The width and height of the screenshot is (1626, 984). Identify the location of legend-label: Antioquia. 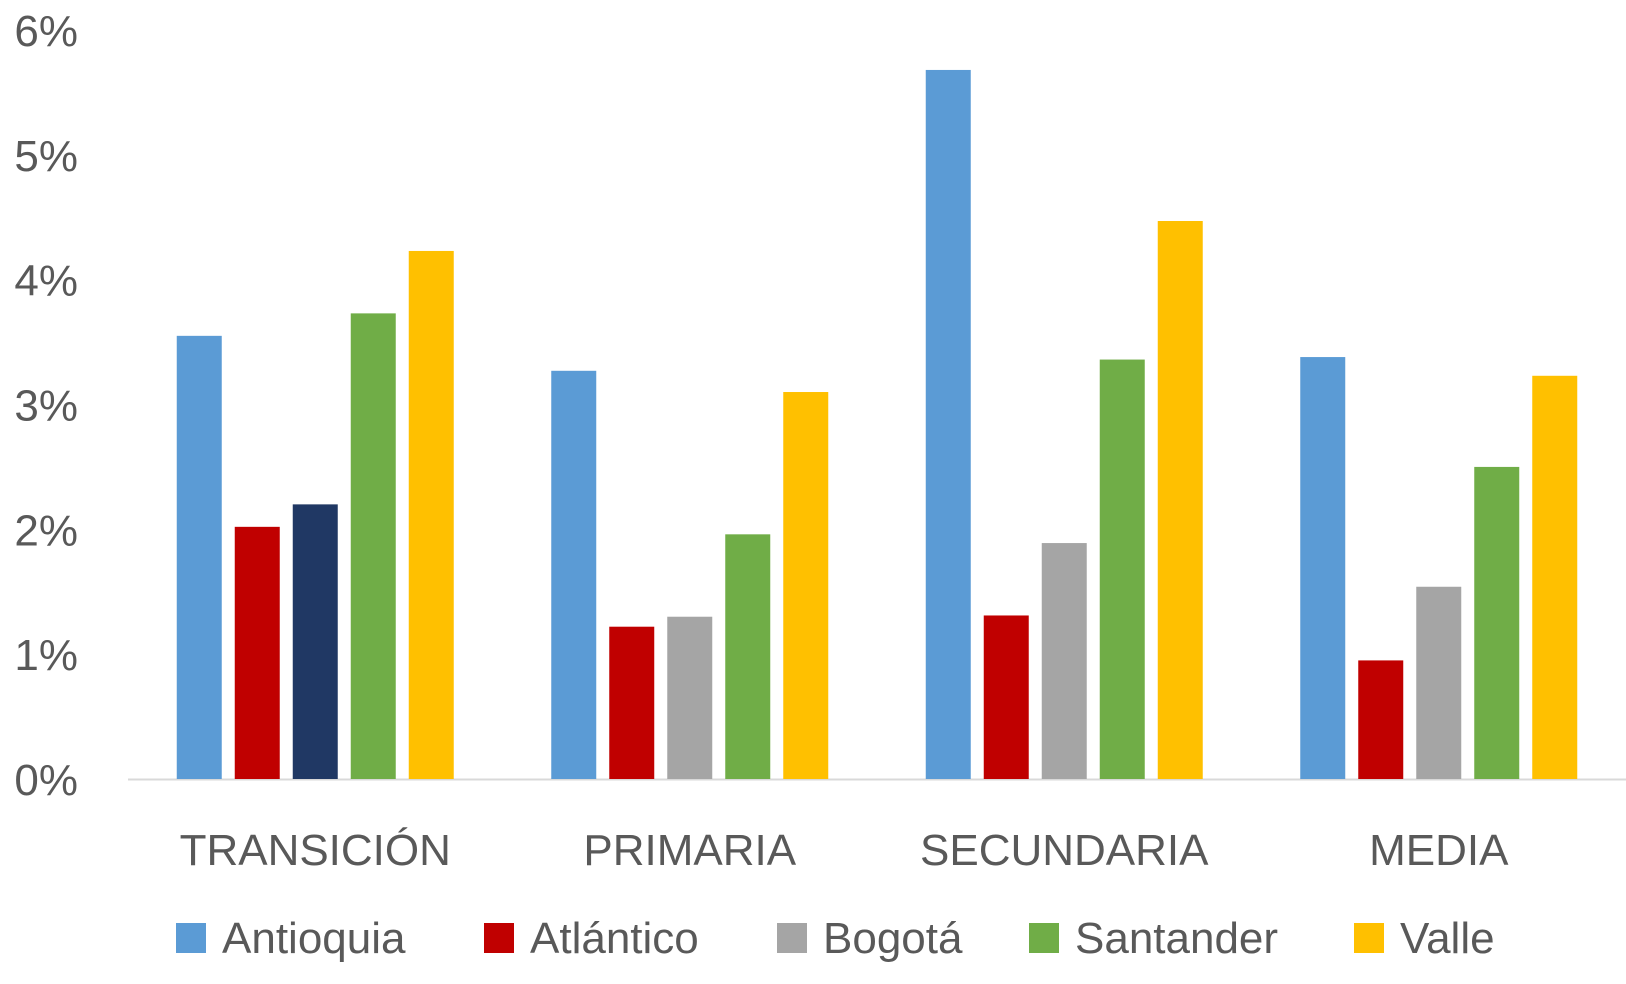
(314, 938).